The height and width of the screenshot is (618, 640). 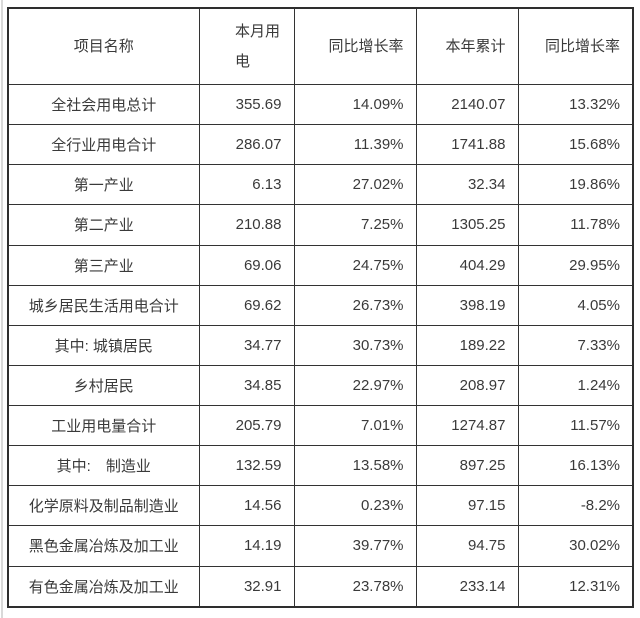 I want to click on ytd-total-cell: 404.29, so click(x=467, y=265).